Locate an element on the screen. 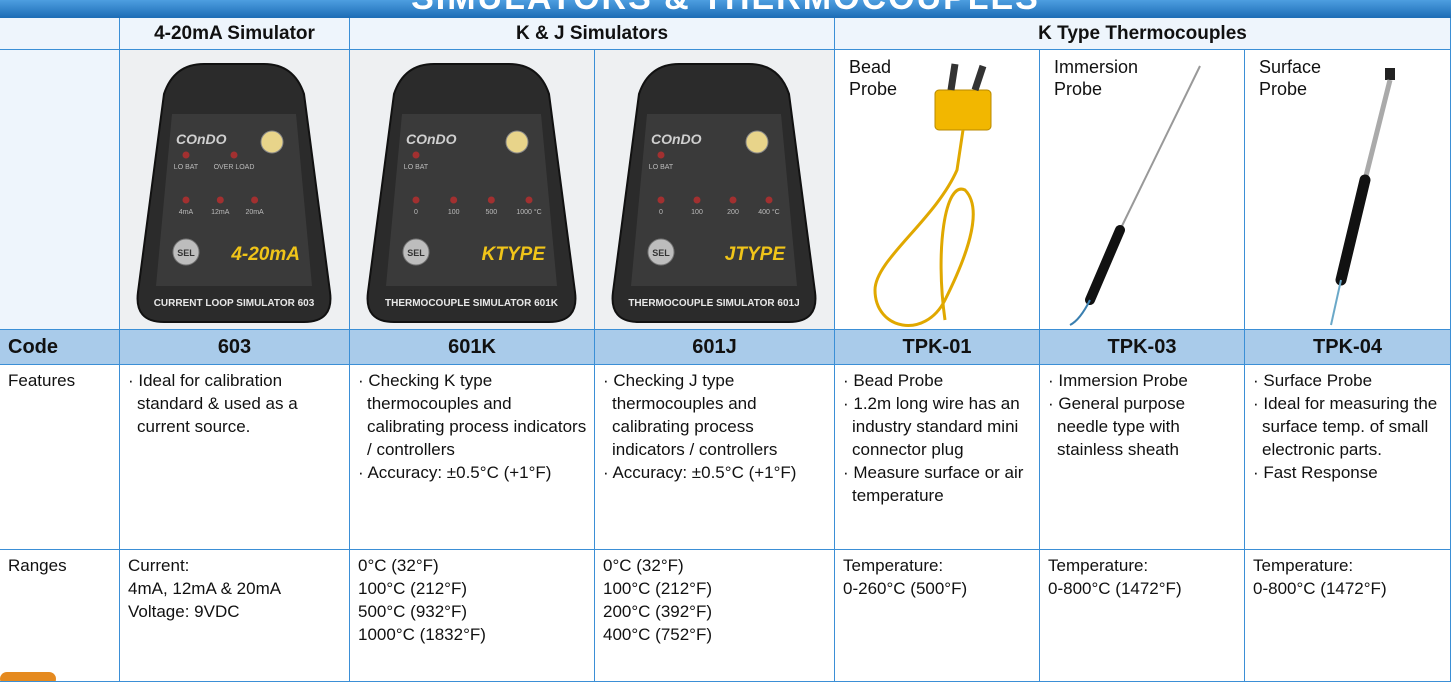  product-code: TPK-03 is located at coordinates (1142, 347).